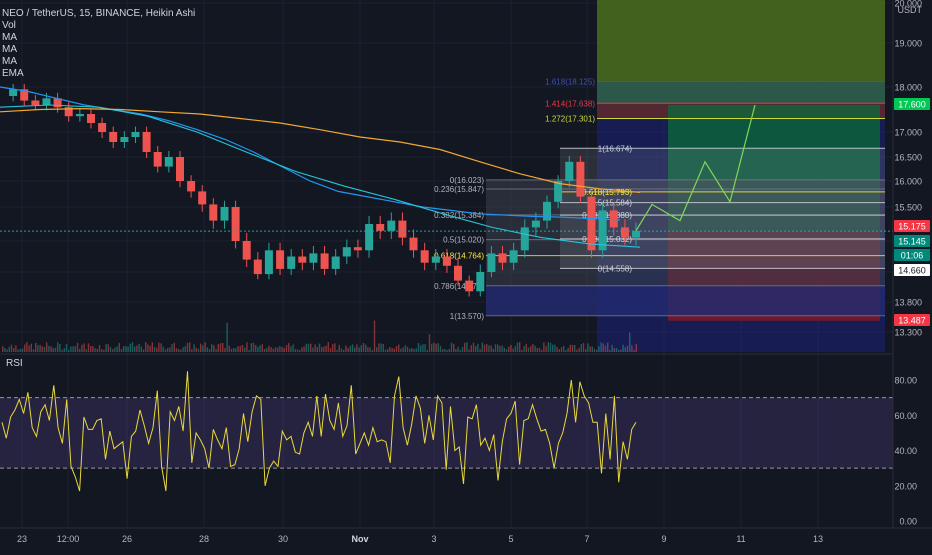 This screenshot has height=555, width=932. What do you see at coordinates (99, 13) in the screenshot?
I see `symbol-title: NEO / TetherUS, 15, BINANCE, Heikin Ashi` at bounding box center [99, 13].